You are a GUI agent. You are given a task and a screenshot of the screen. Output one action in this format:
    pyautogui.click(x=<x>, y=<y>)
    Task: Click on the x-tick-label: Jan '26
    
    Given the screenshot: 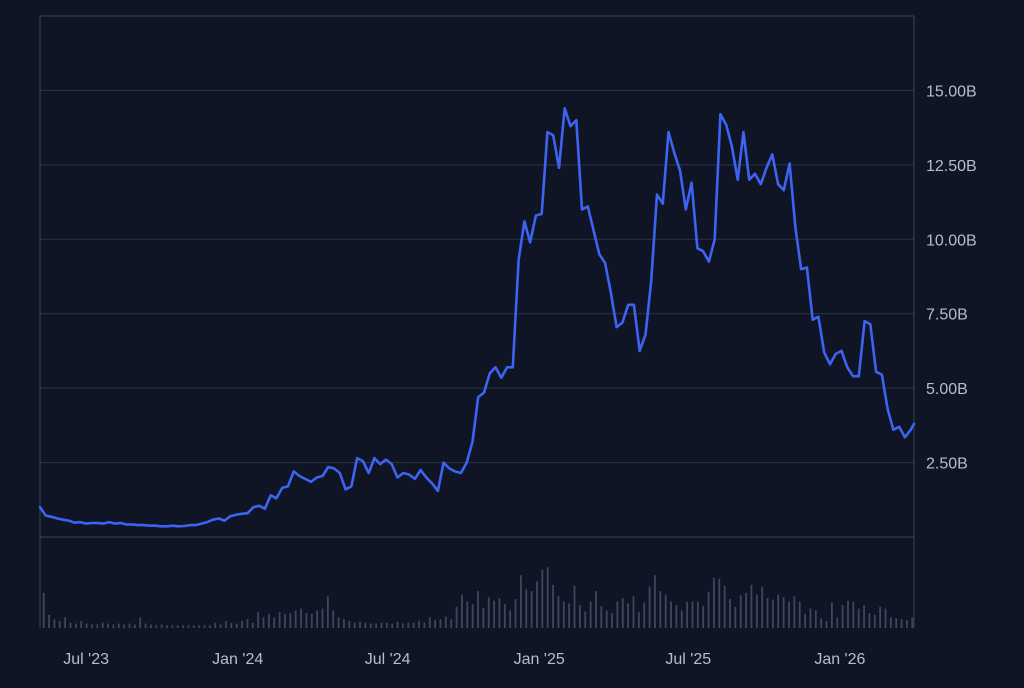 What is the action you would take?
    pyautogui.click(x=839, y=659)
    